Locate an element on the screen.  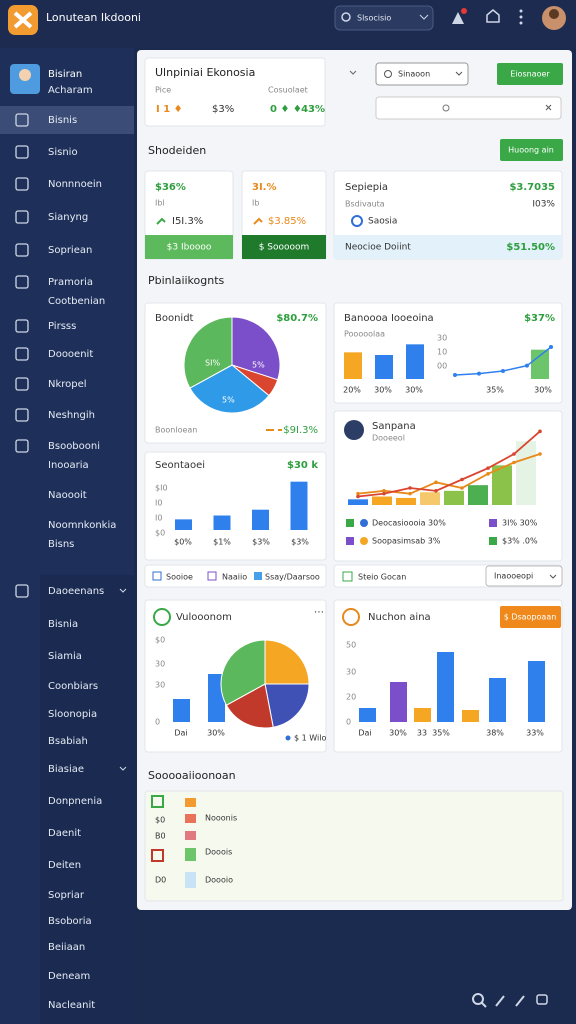
nav-item: Sopriean is located at coordinates (70, 250).